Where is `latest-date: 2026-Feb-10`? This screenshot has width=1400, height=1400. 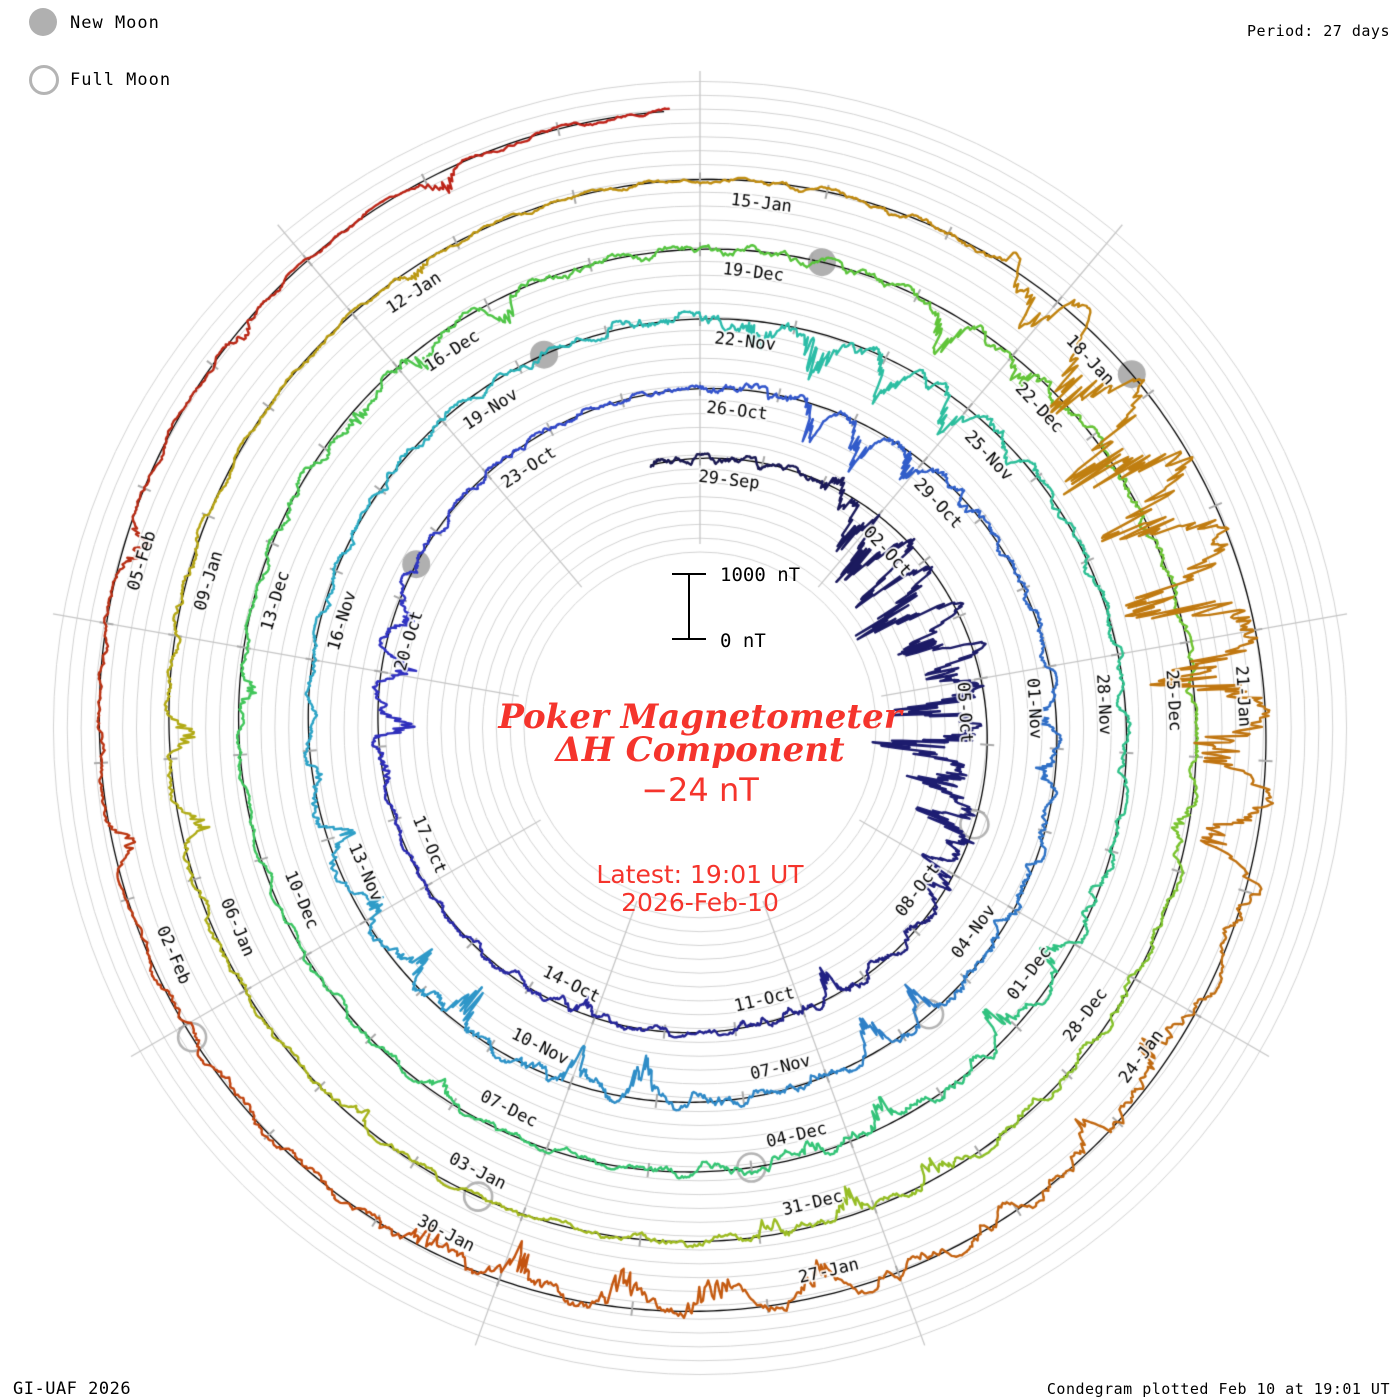
latest-date: 2026-Feb-10 is located at coordinates (700, 902).